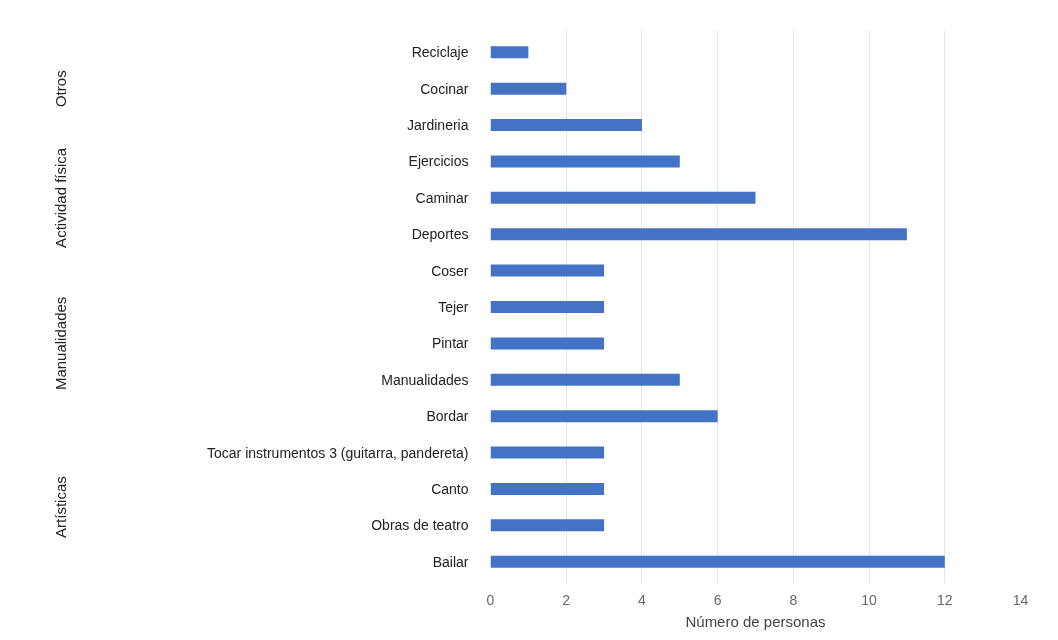 This screenshot has width=1058, height=640. Describe the element at coordinates (869, 599) in the screenshot. I see `x-tick-label: 10` at that location.